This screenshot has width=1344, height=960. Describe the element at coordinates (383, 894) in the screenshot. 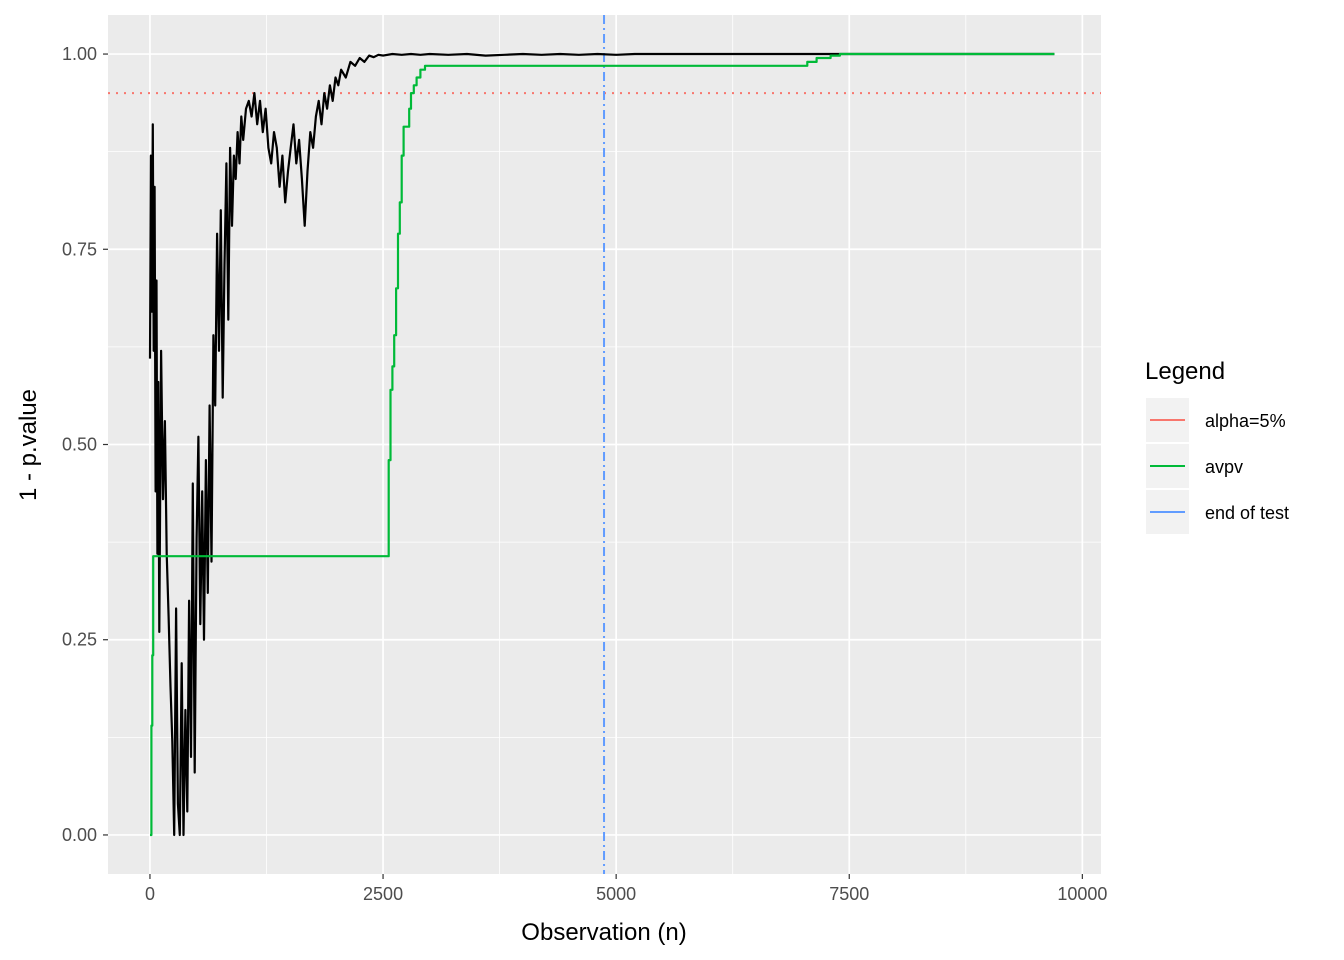

I see `x-tick-label: 2500` at that location.